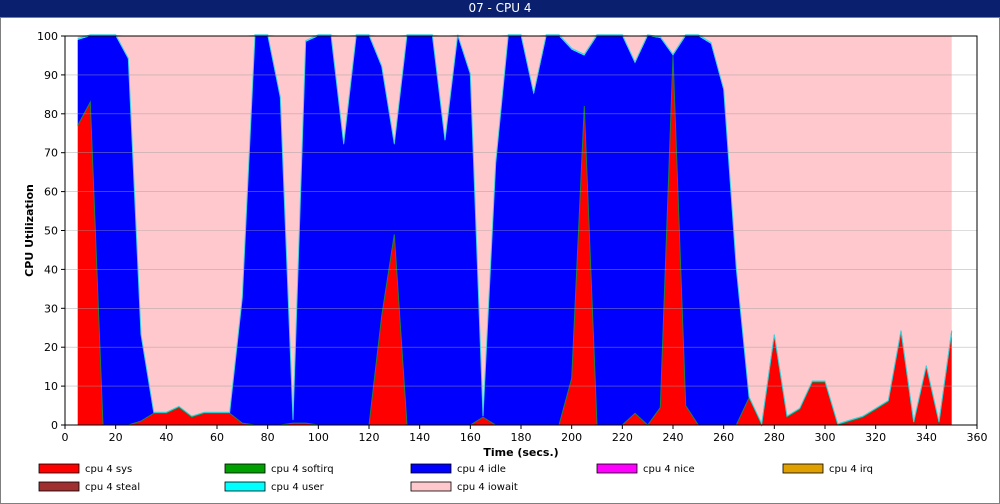 The image size is (1000, 504). I want to click on x-axis-label: Time (secs.), so click(520, 452).